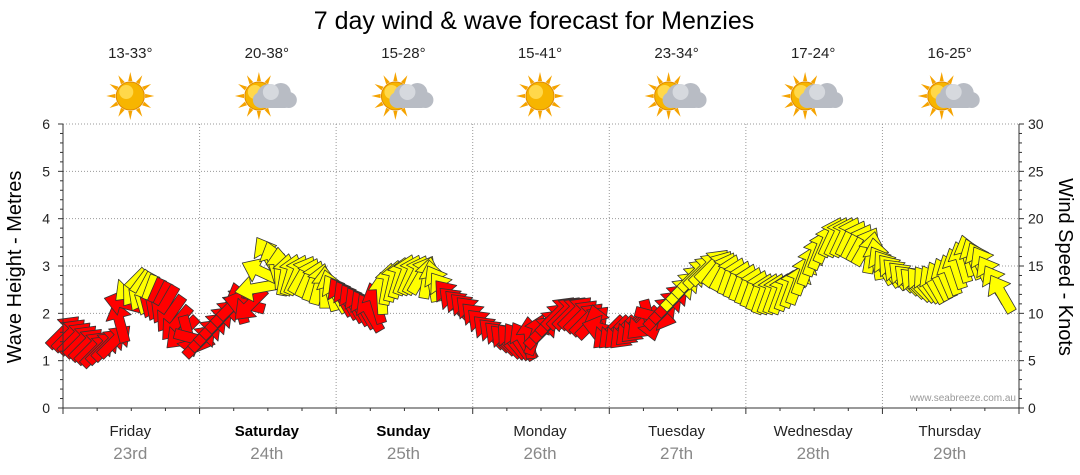 This screenshot has height=475, width=1080. Describe the element at coordinates (540, 431) in the screenshot. I see `day-name: Monday` at that location.